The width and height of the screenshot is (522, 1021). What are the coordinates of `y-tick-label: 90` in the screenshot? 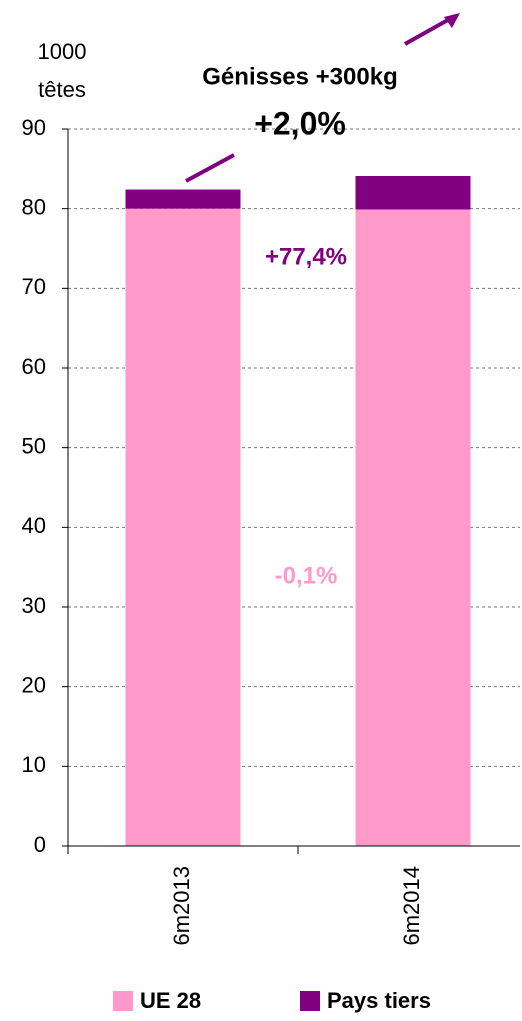 It's located at (34, 127).